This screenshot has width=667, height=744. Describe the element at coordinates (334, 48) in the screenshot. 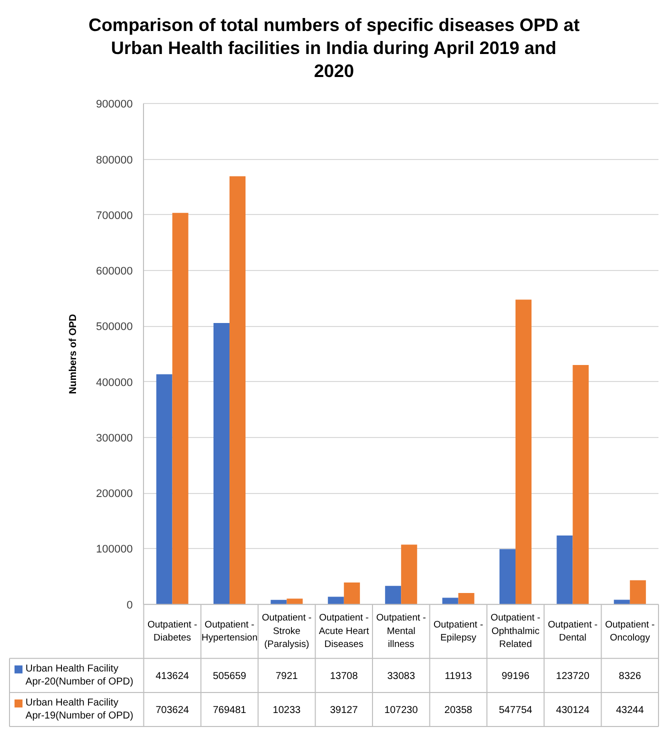

I see `chart-title: Comparison of total numbers of specific diseases OPD at Urban Health facilities in India during April 2019 and 2020` at that location.